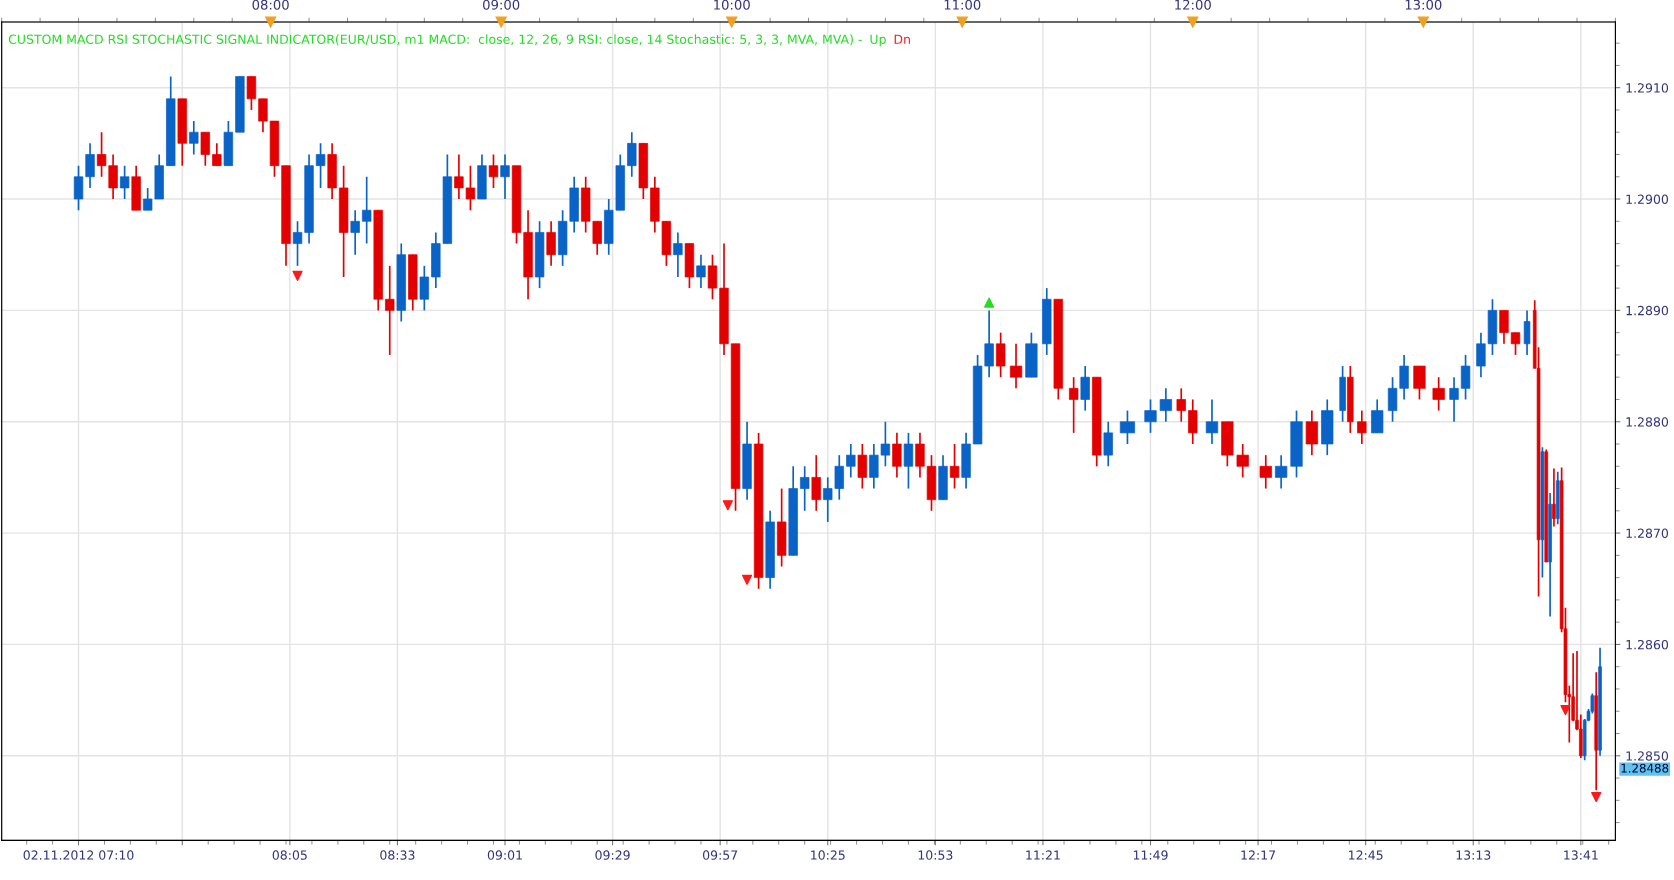  What do you see at coordinates (935, 855) in the screenshot?
I see `x-tick-label: 10:53` at bounding box center [935, 855].